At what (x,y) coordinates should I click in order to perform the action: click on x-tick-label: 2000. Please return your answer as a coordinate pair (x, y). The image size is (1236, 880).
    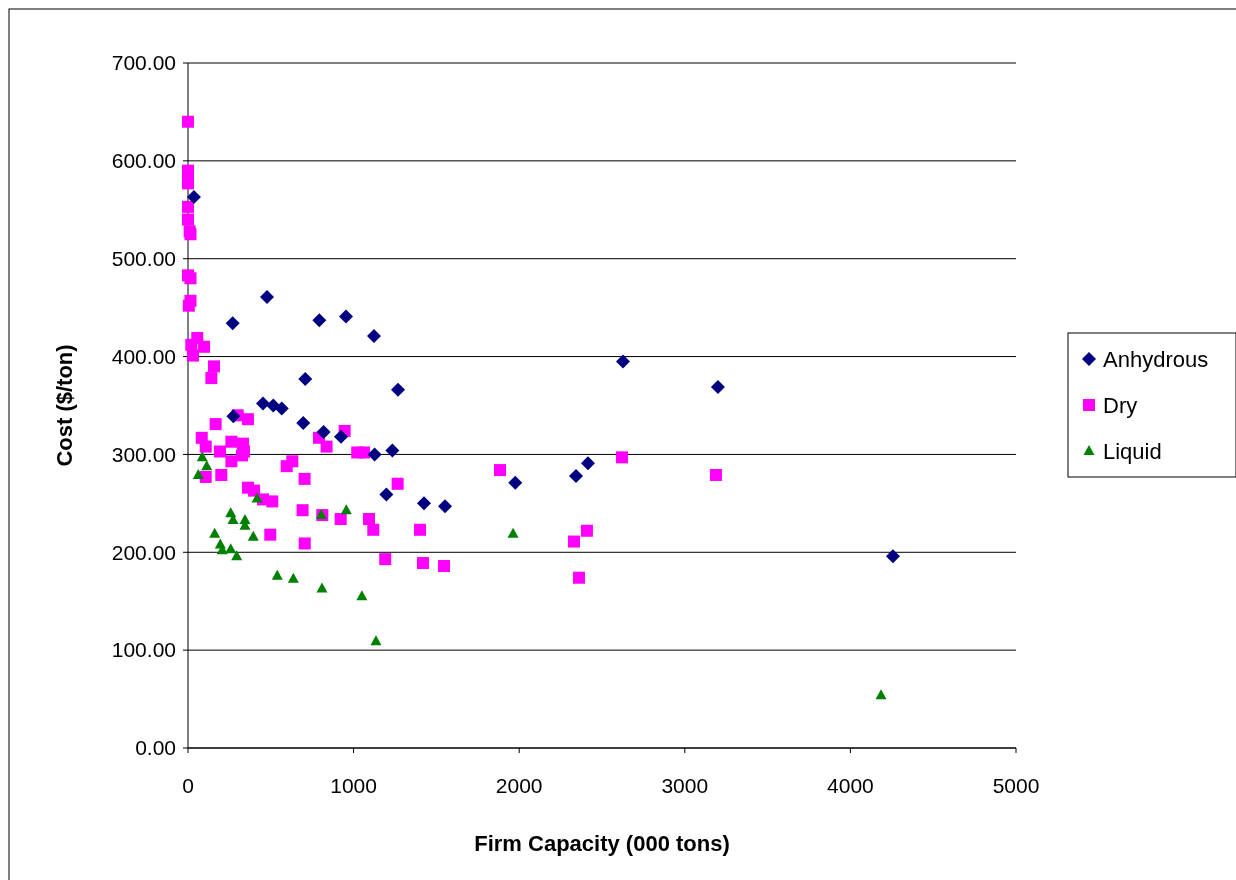
    Looking at the image, I should click on (519, 785).